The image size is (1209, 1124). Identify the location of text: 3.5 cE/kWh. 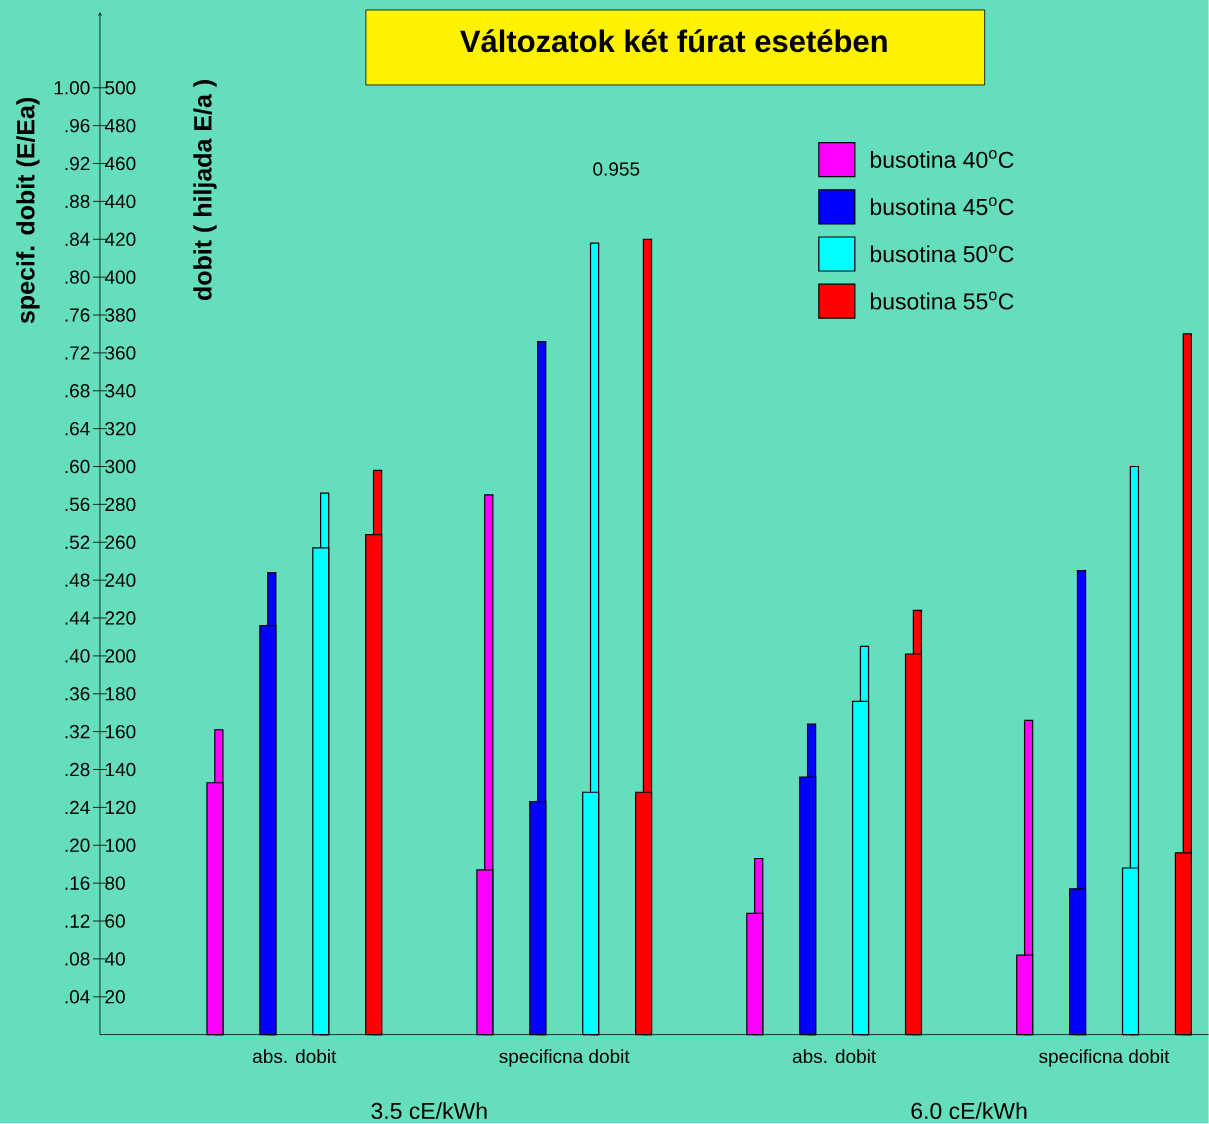
(429, 1111).